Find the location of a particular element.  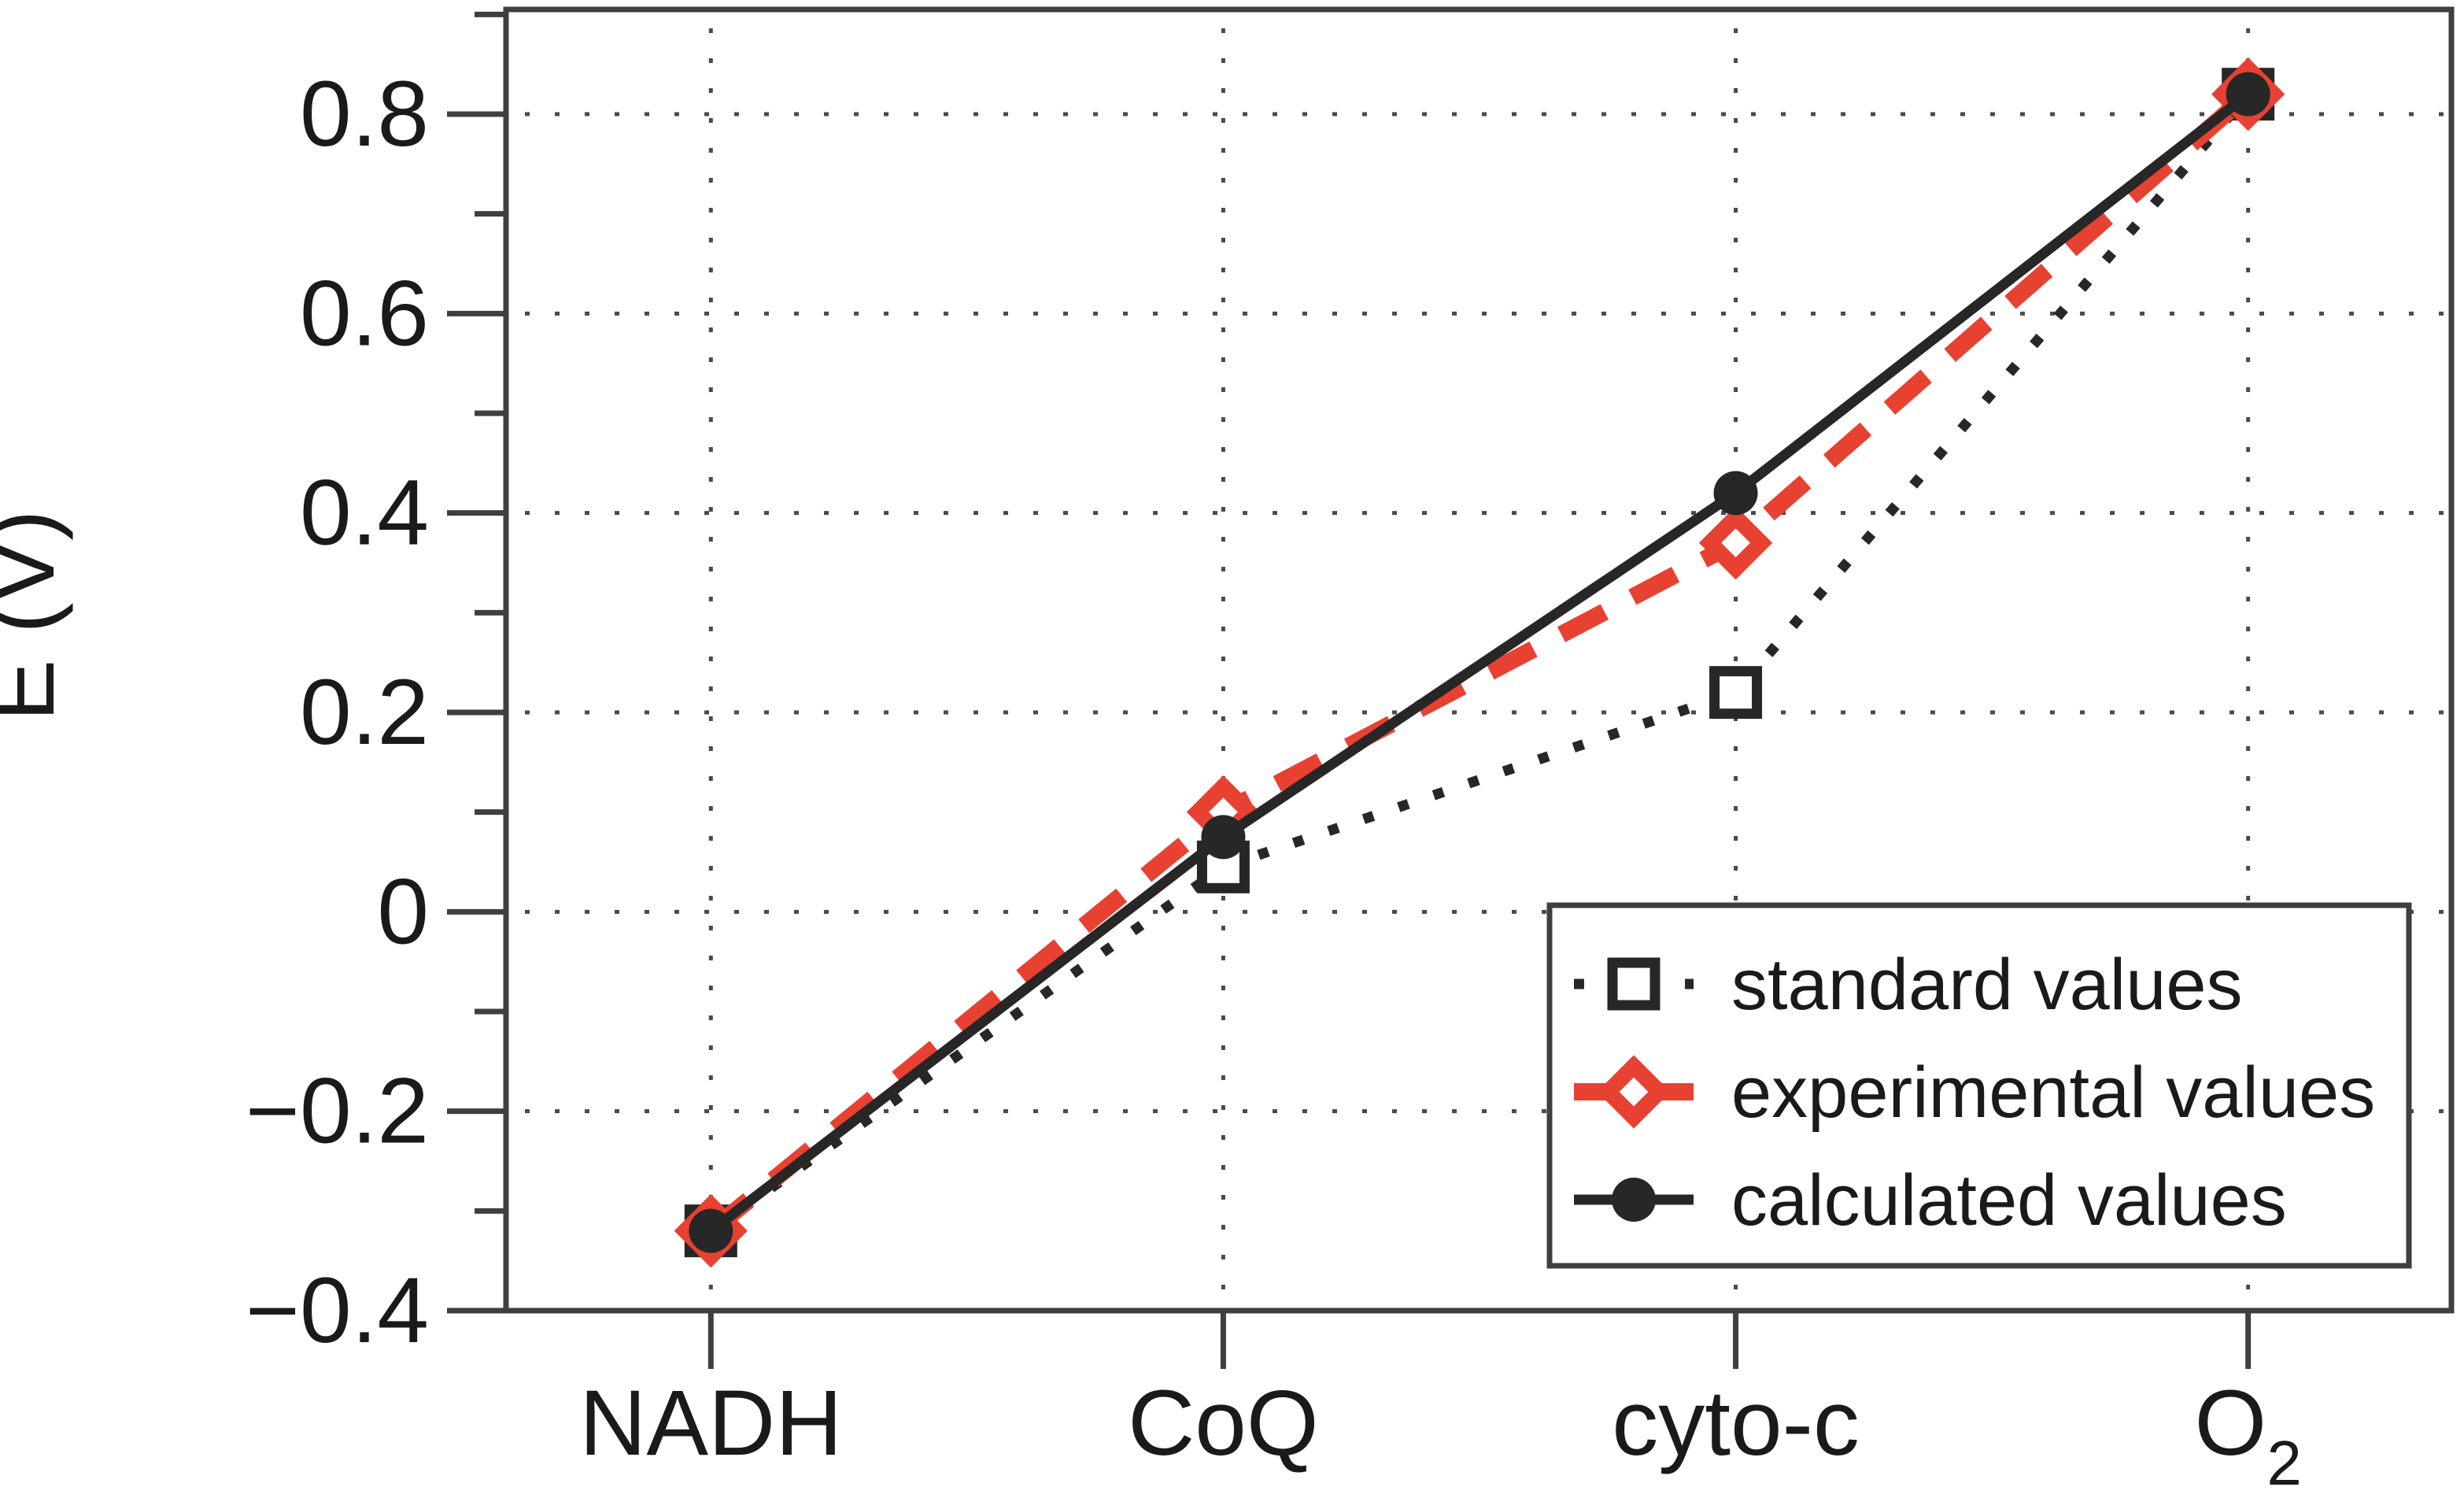

y-tick-label: 0.4 is located at coordinates (364, 513).